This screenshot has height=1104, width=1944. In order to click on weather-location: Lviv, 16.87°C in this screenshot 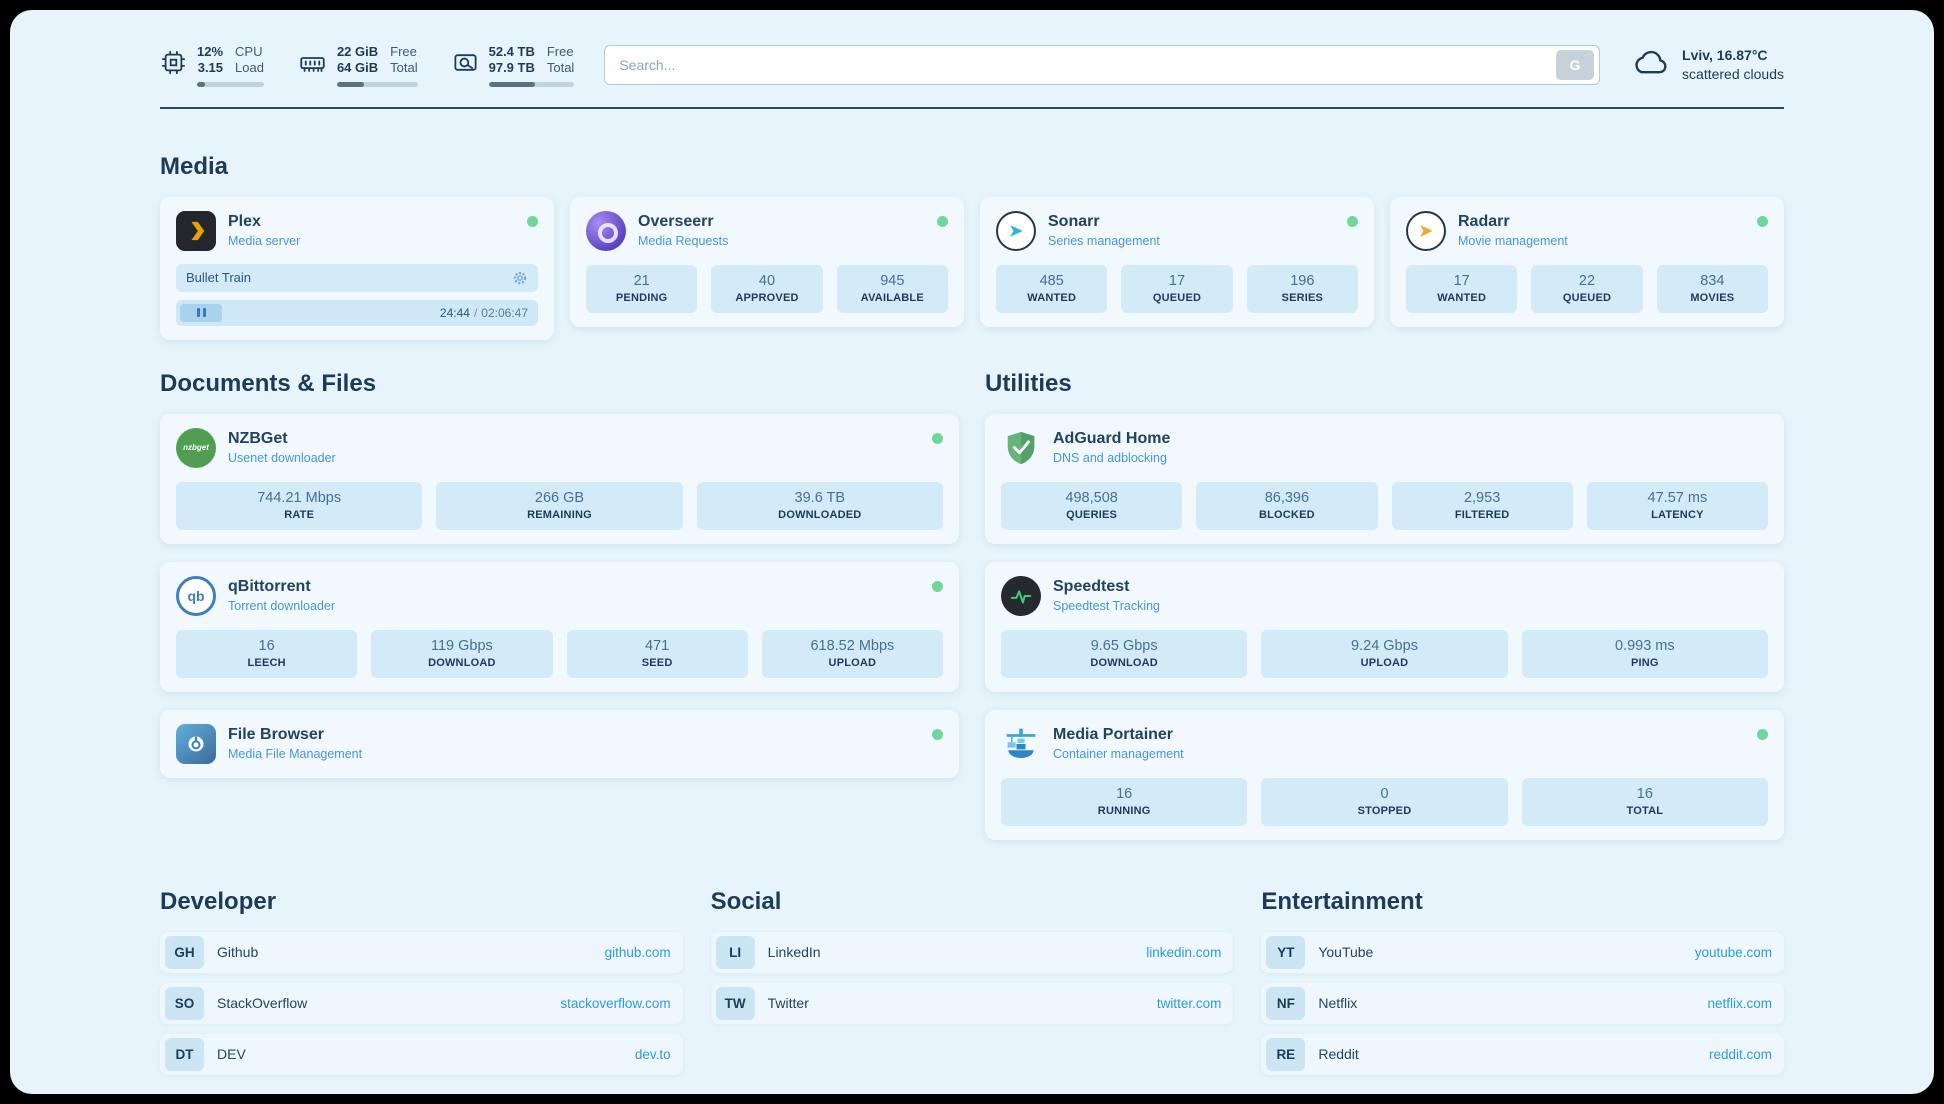, I will do `click(1725, 55)`.